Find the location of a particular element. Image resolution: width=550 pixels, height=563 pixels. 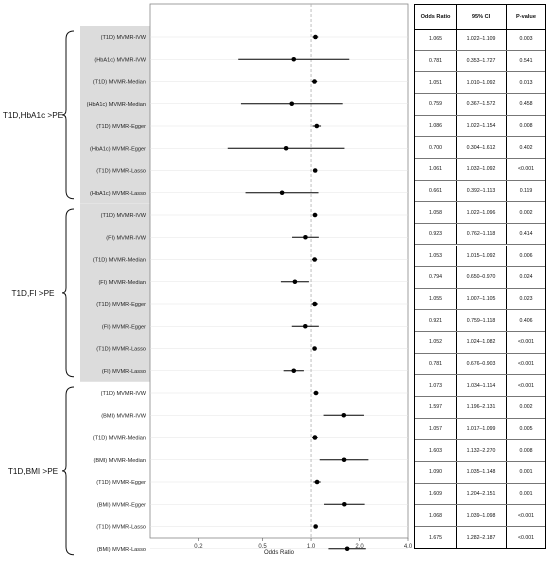

table-row: 1.609 1.204–2.151 0.001 is located at coordinates (480, 494).